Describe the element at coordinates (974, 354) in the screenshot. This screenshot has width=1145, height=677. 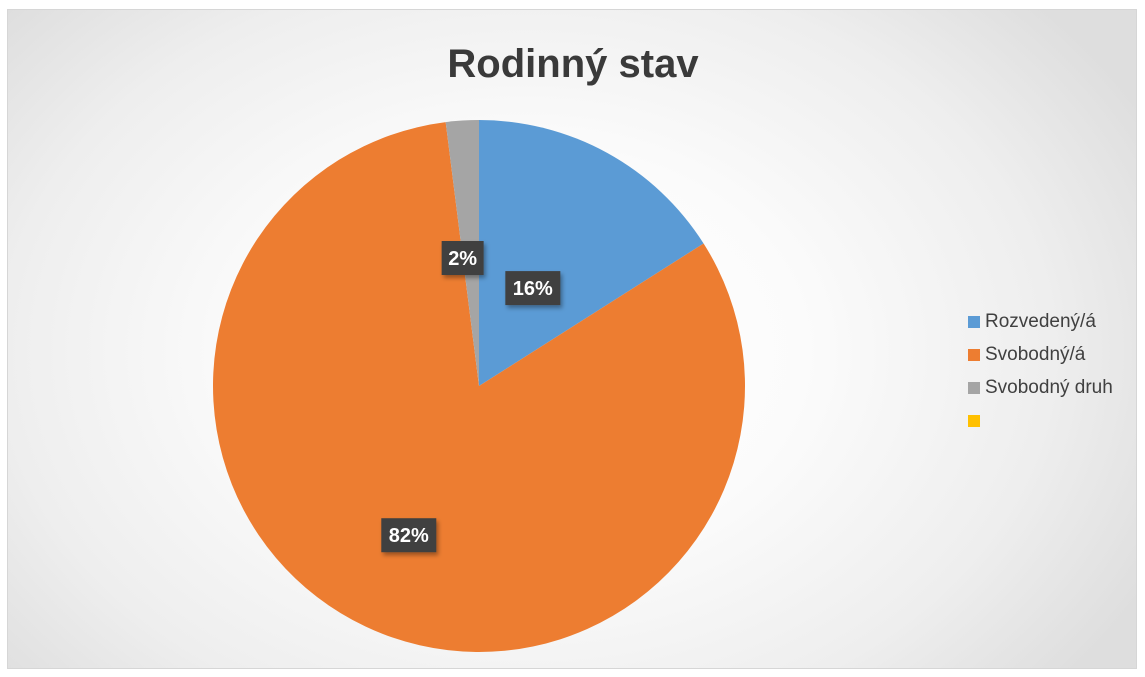
I see `legend-swatch-svobodny` at that location.